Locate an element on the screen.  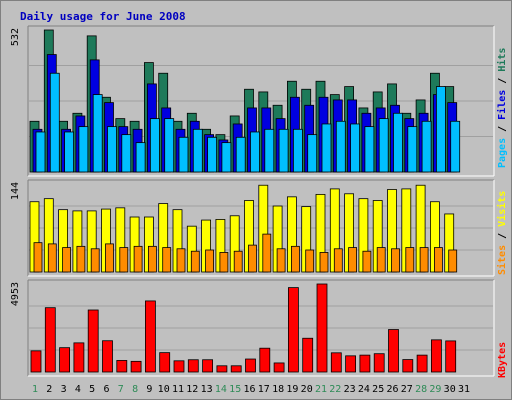
hits-ymax-label: 532 is located at coordinates (15, 37).